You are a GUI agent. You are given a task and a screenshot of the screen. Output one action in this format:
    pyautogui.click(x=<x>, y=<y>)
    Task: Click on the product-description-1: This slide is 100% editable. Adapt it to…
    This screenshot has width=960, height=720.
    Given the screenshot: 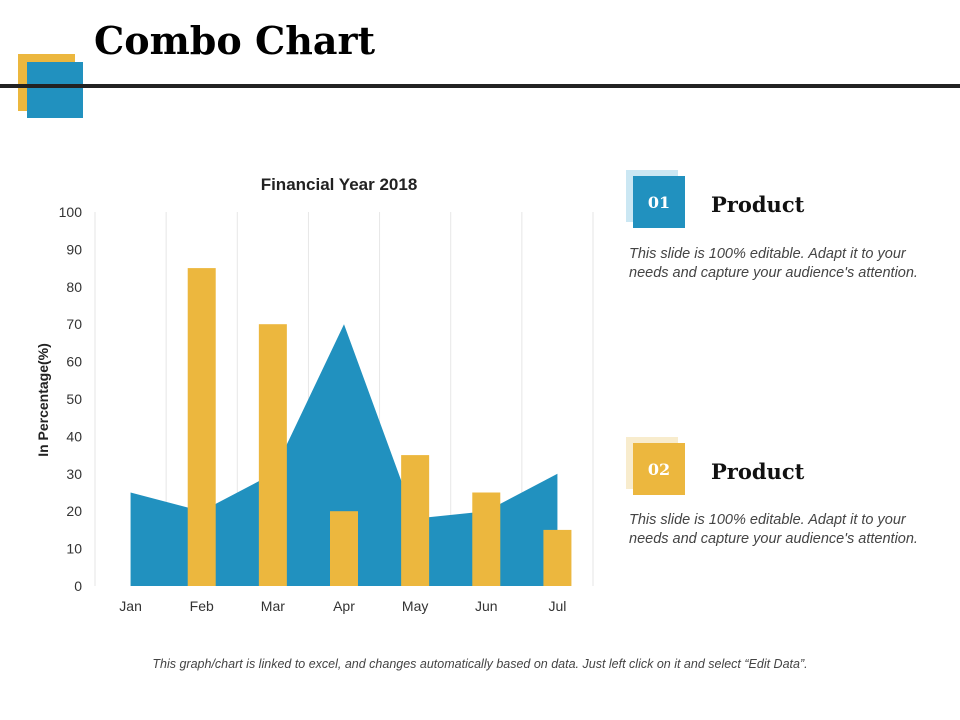 What is the action you would take?
    pyautogui.click(x=773, y=263)
    